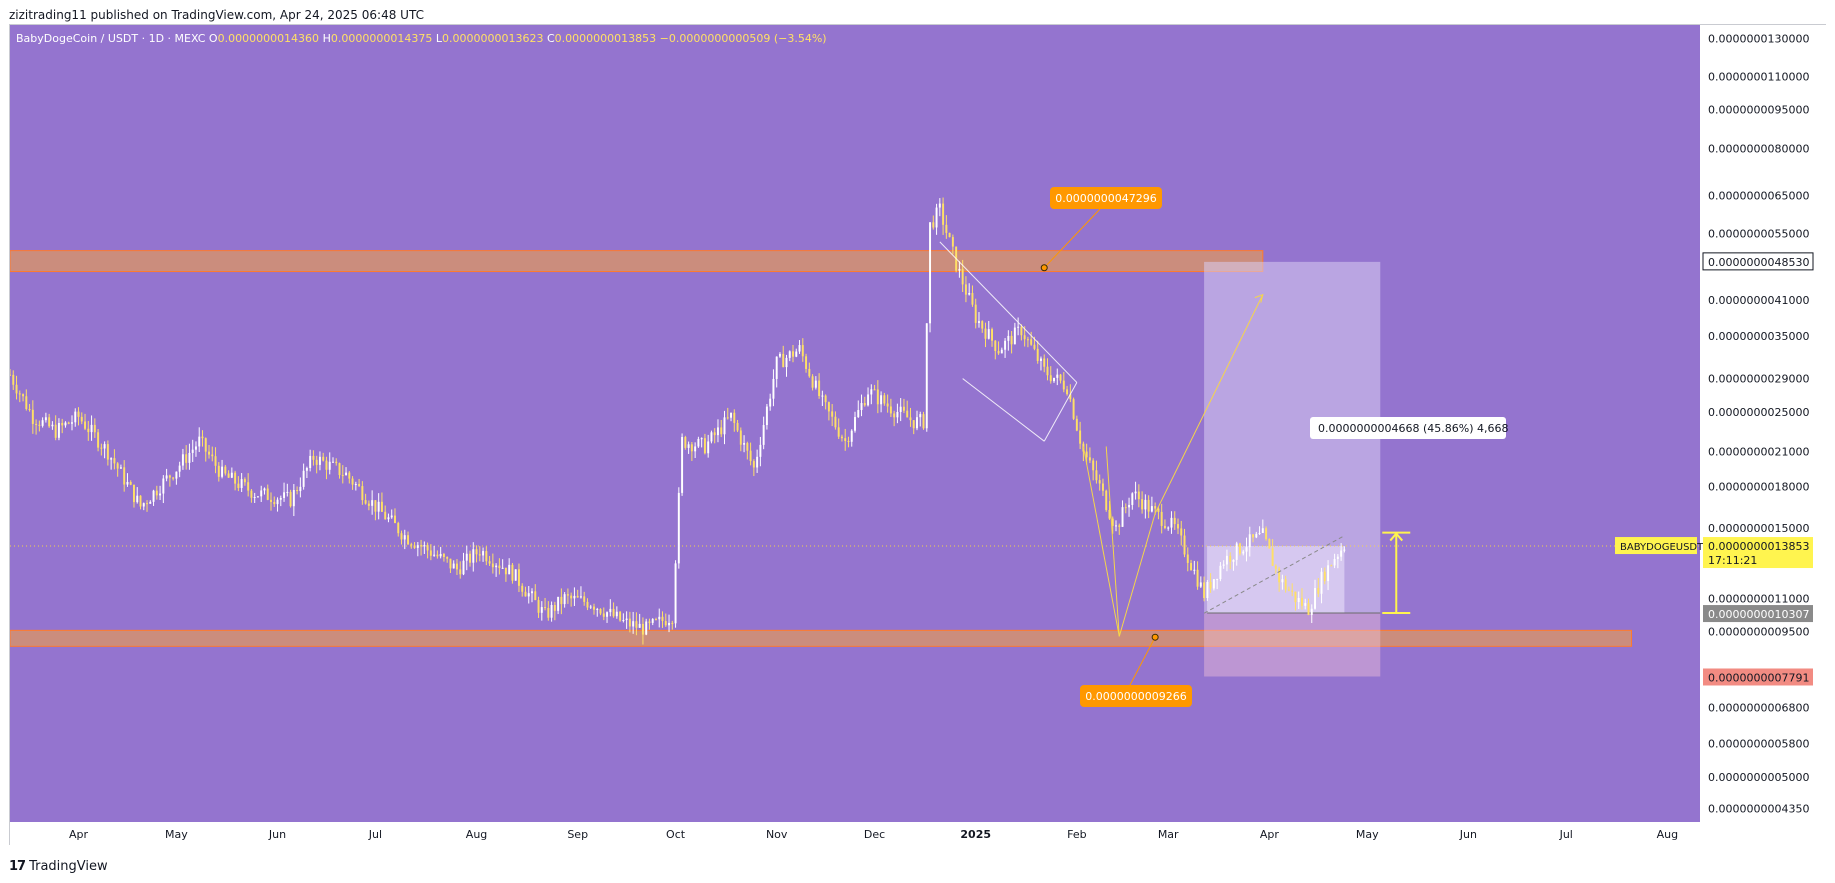 This screenshot has width=1835, height=883. Describe the element at coordinates (1155, 637) in the screenshot. I see `lower-price-label-anchor` at that location.